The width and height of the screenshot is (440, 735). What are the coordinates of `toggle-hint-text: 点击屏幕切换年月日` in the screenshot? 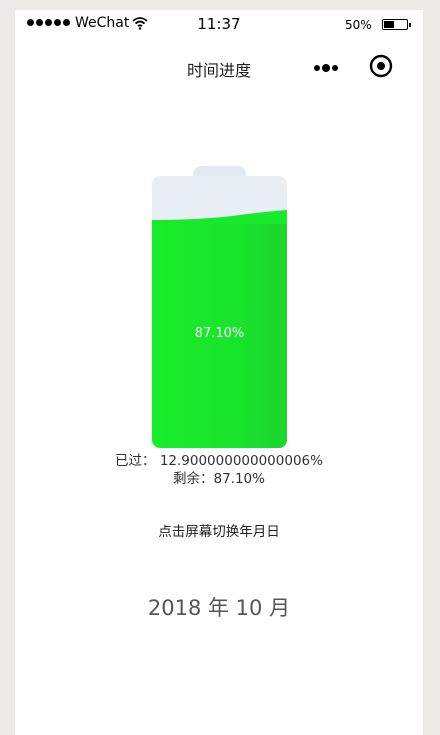 It's located at (219, 532).